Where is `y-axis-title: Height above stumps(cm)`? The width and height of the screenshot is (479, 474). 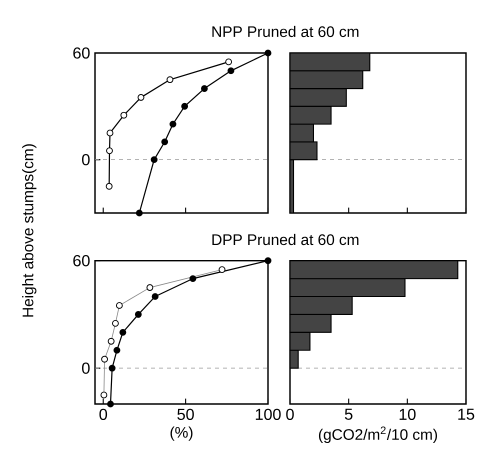 y-axis-title: Height above stumps(cm) is located at coordinates (29, 230).